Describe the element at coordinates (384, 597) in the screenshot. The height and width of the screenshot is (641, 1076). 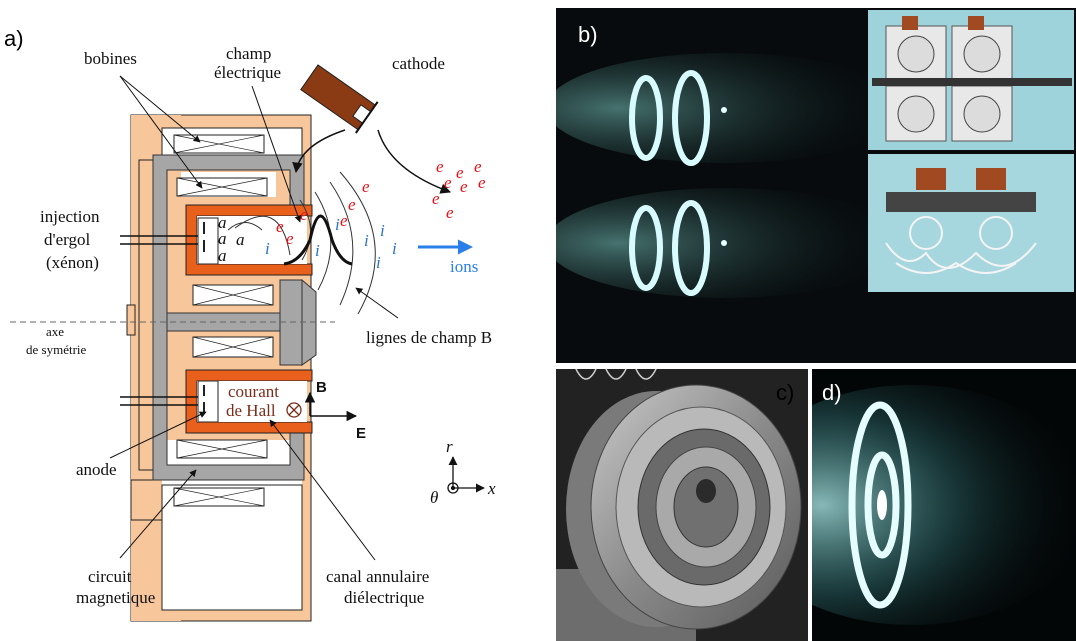
I see `dielectric-channel-label-2: diélectrique` at that location.